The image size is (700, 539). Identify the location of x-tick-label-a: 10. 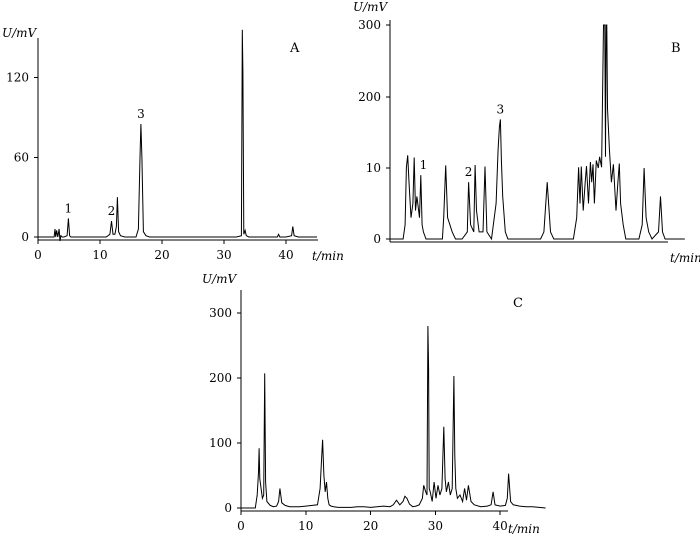
(99, 255).